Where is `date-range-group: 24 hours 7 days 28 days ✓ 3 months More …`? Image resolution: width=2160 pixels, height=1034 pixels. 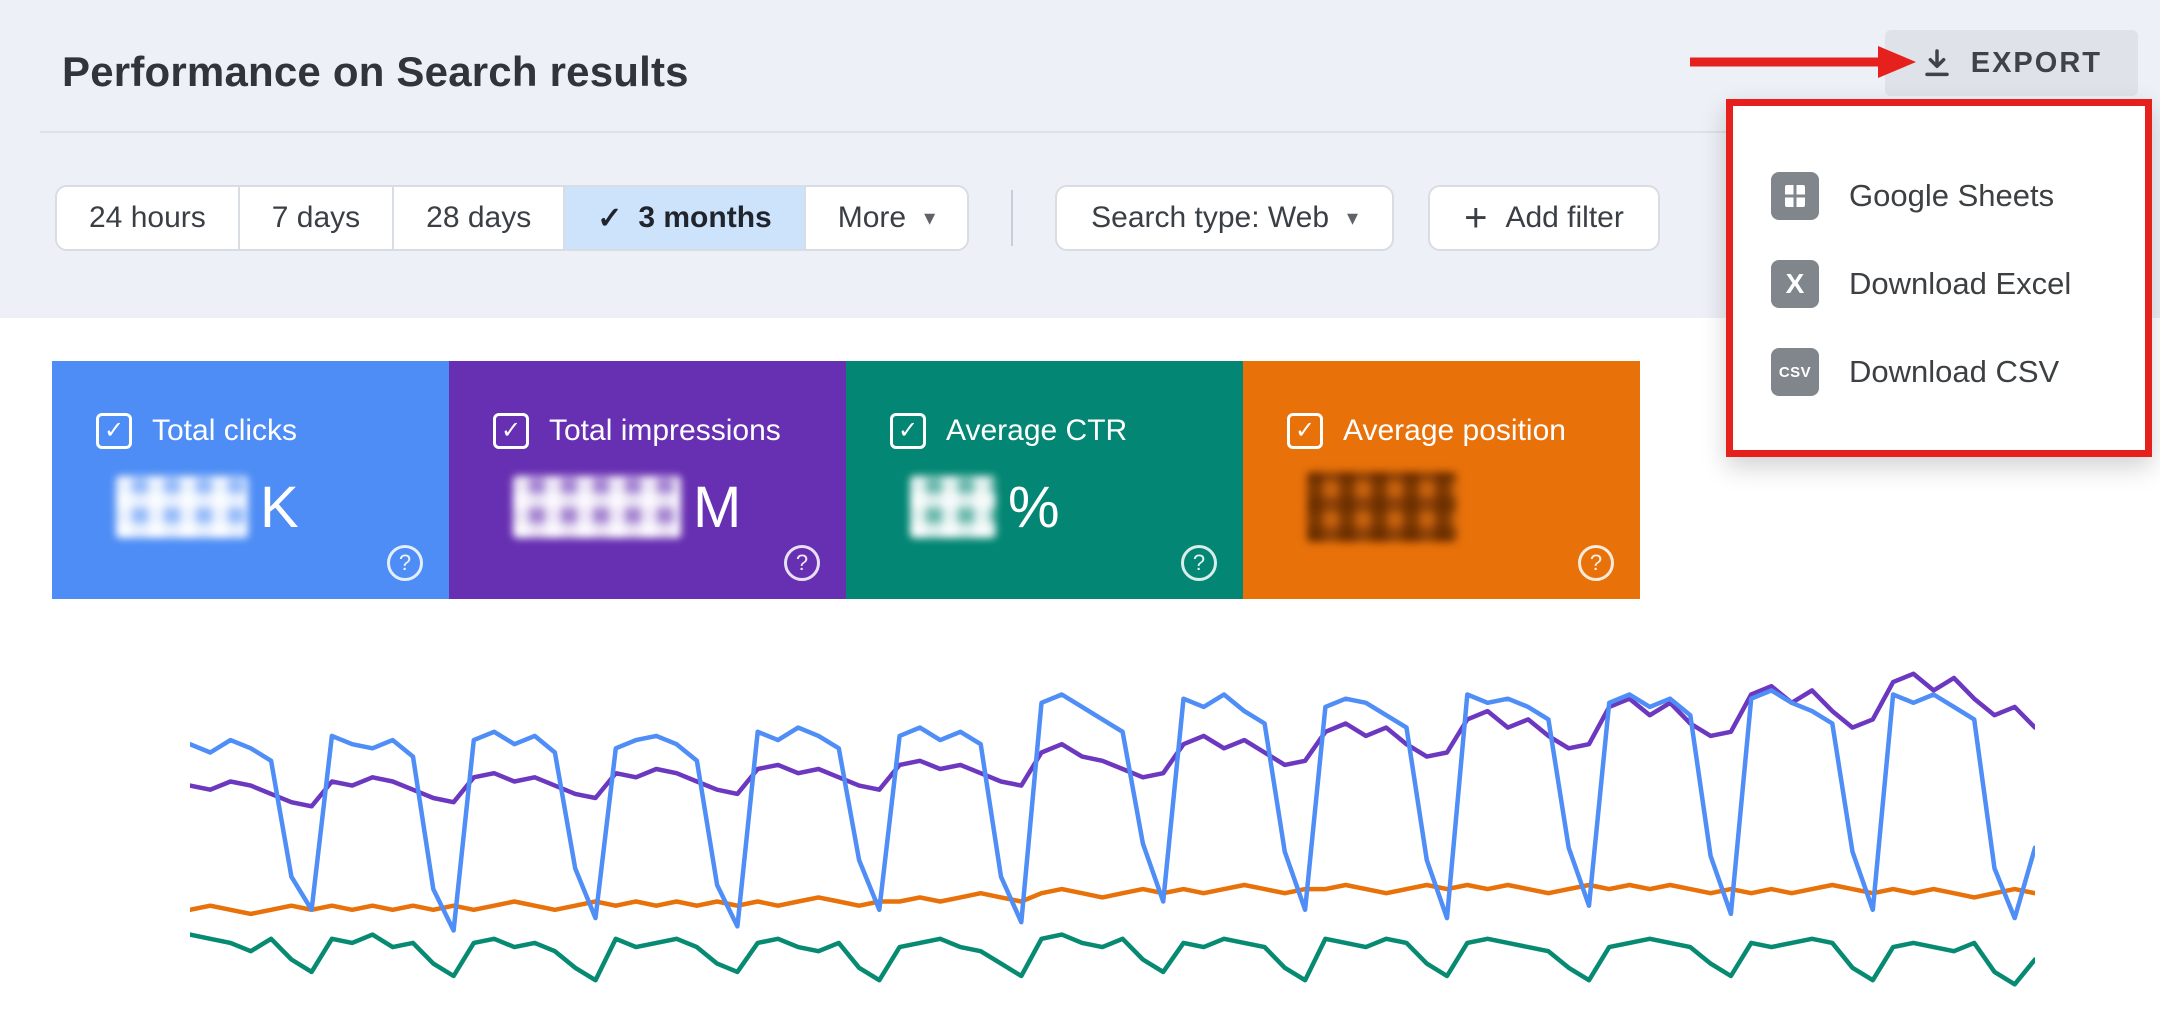 date-range-group: 24 hours 7 days 28 days ✓ 3 months More … is located at coordinates (512, 218).